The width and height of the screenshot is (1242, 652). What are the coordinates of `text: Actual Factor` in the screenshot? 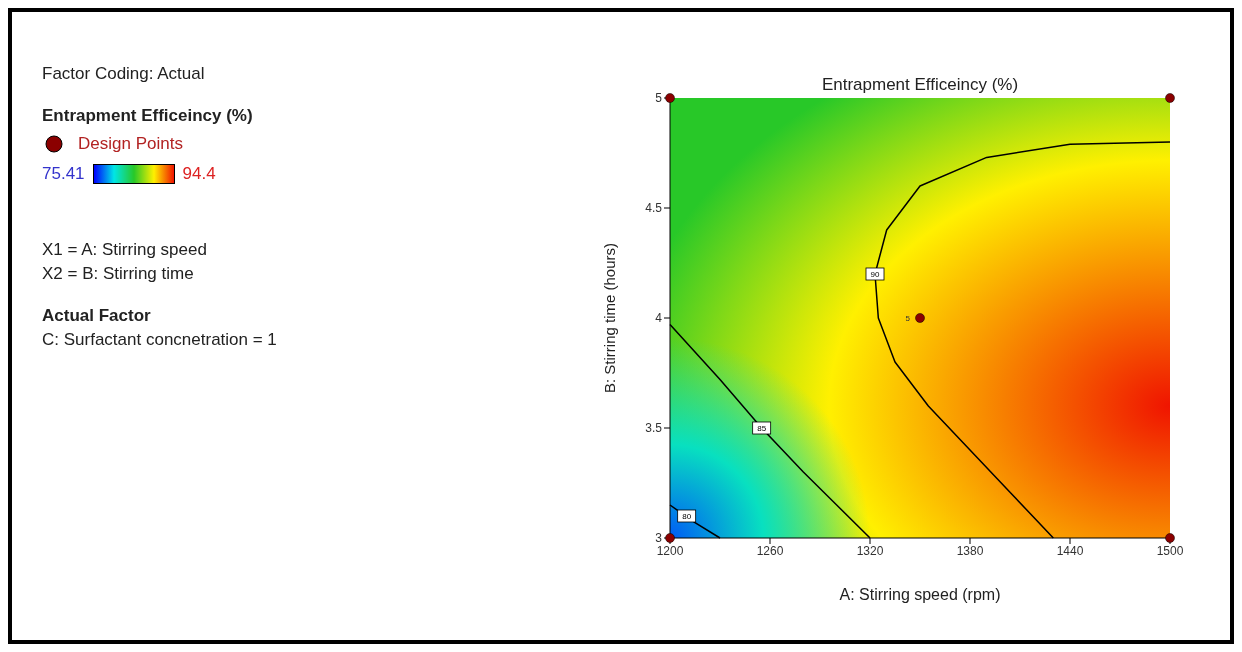 It's located at (97, 316).